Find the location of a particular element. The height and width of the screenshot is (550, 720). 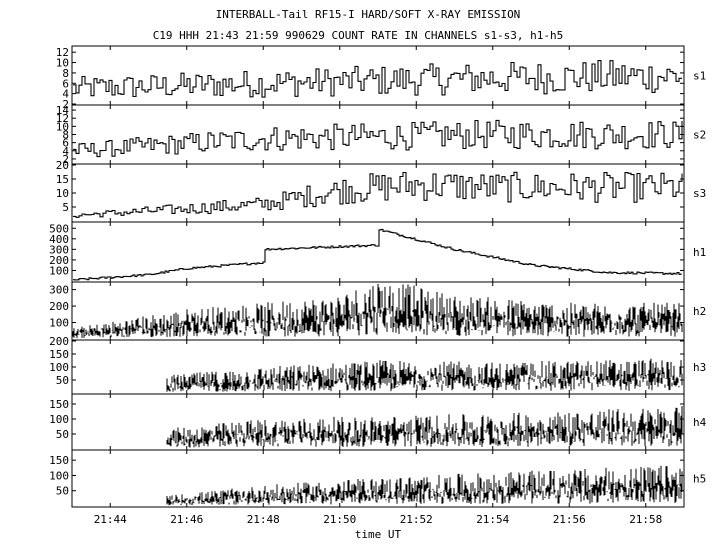

panel-label-s1: s1 is located at coordinates (699, 76).